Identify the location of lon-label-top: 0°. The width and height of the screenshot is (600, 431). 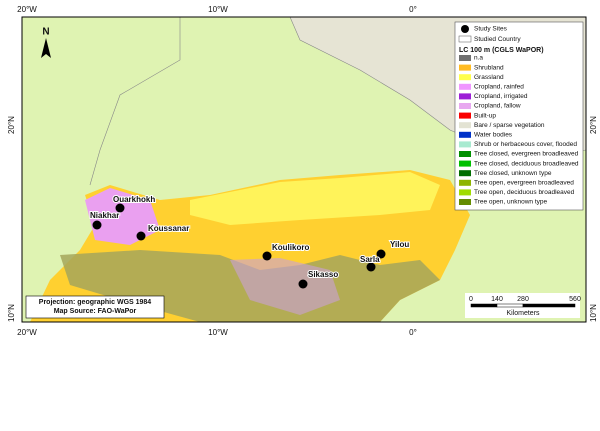
(413, 9).